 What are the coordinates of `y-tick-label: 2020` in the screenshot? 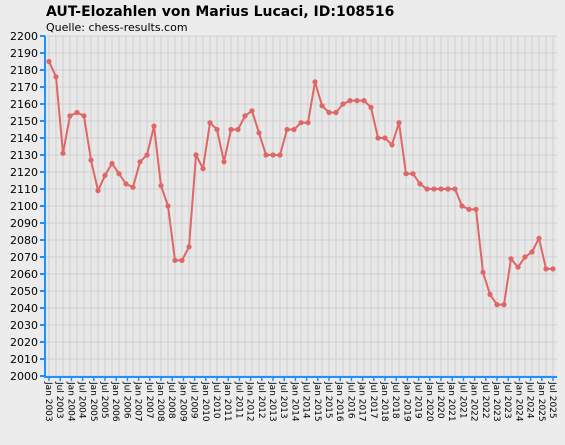 It's located at (24, 342).